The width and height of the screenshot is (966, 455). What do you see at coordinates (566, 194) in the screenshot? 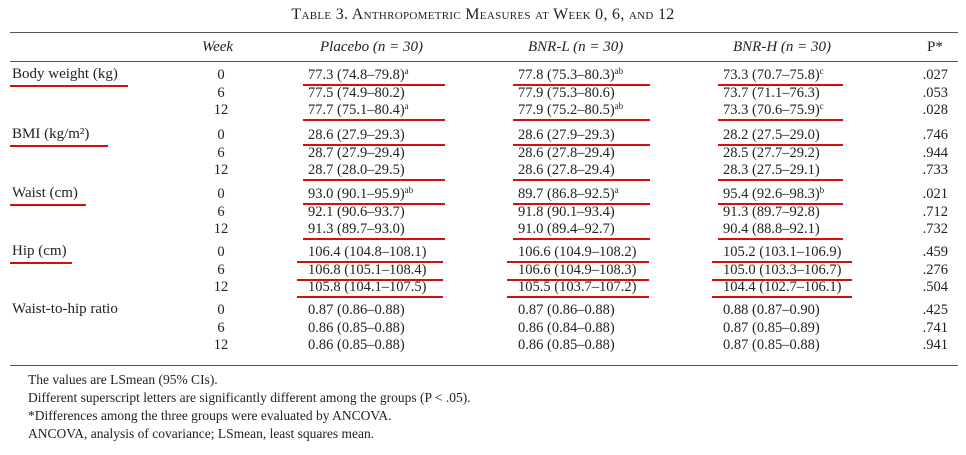
I see `value-text: 89.7 (86.8–92.5)` at bounding box center [566, 194].